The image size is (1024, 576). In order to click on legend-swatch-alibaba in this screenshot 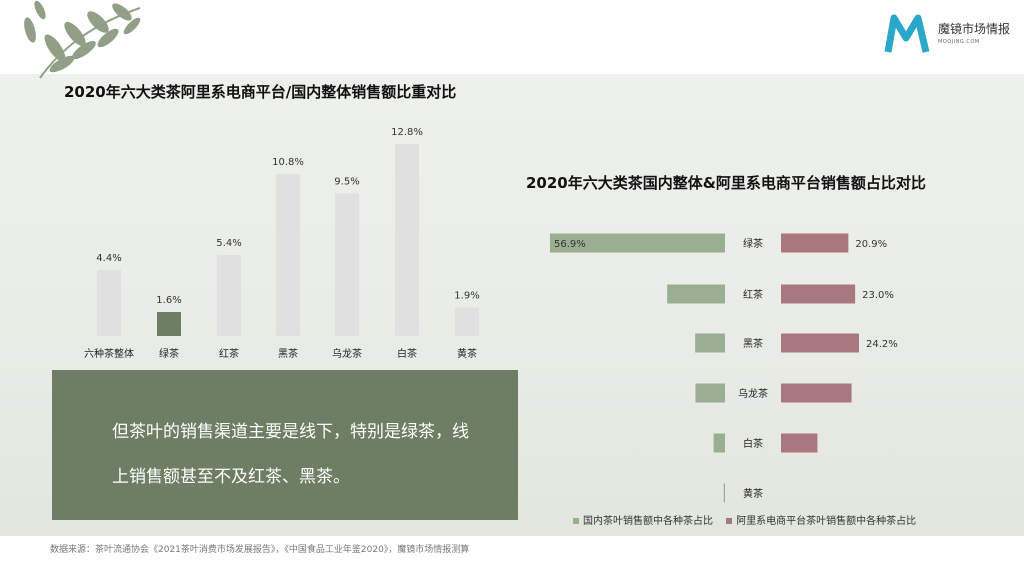, I will do `click(729, 521)`.